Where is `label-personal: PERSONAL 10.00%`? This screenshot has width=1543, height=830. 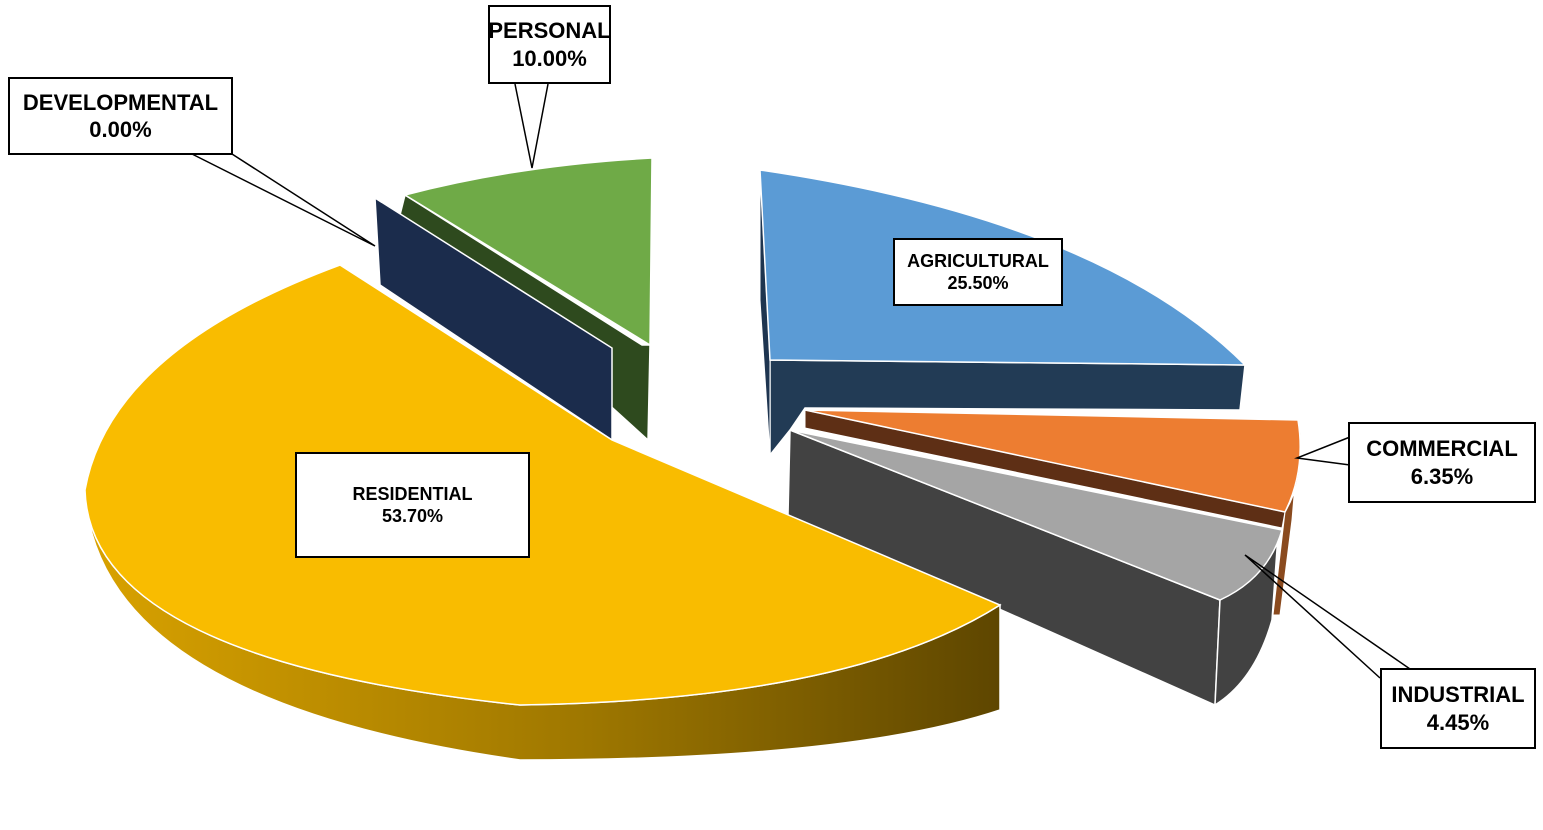 label-personal: PERSONAL 10.00% is located at coordinates (549, 44).